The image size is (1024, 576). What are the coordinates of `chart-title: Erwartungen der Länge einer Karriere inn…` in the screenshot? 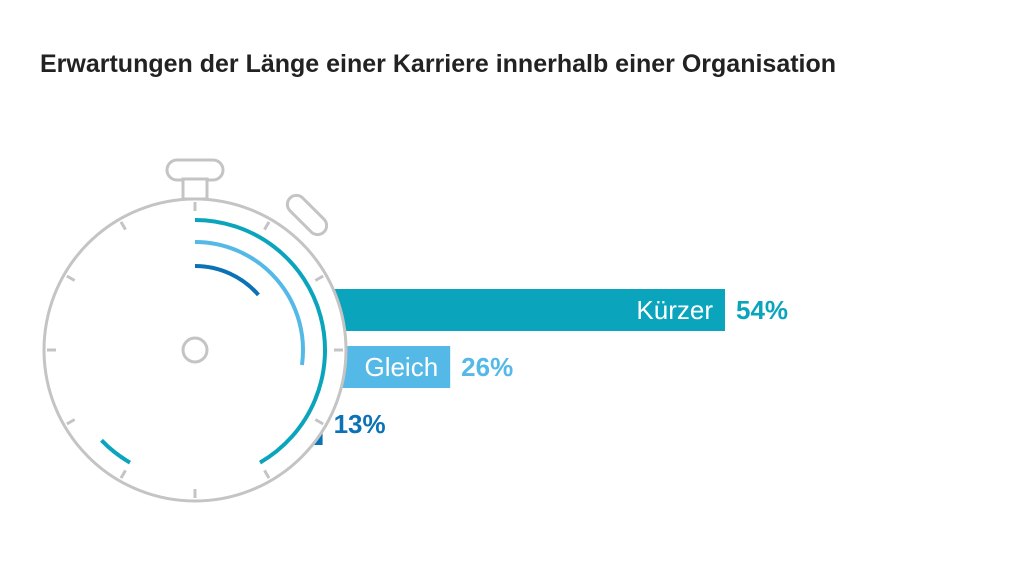 It's located at (438, 64).